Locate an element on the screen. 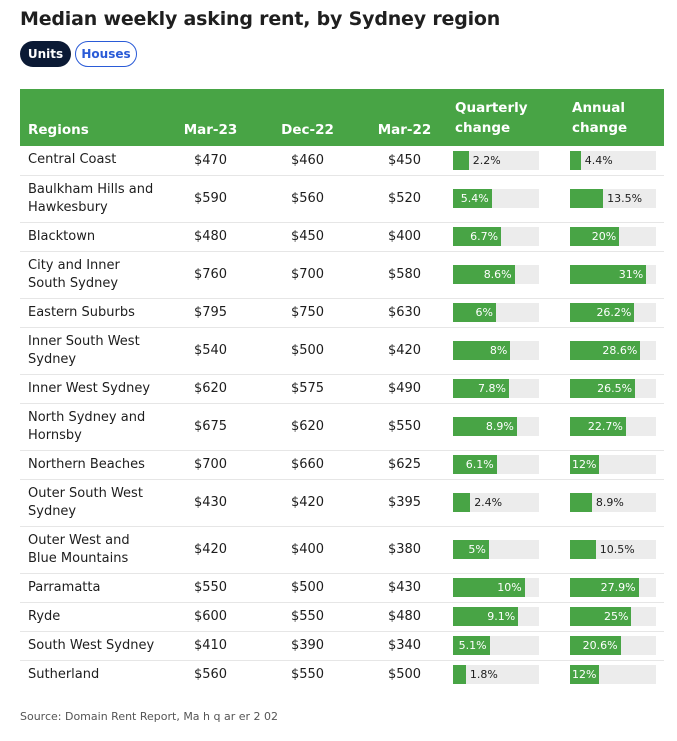 This screenshot has height=741, width=677. region-name-line: Inner West Sydney is located at coordinates (89, 388).